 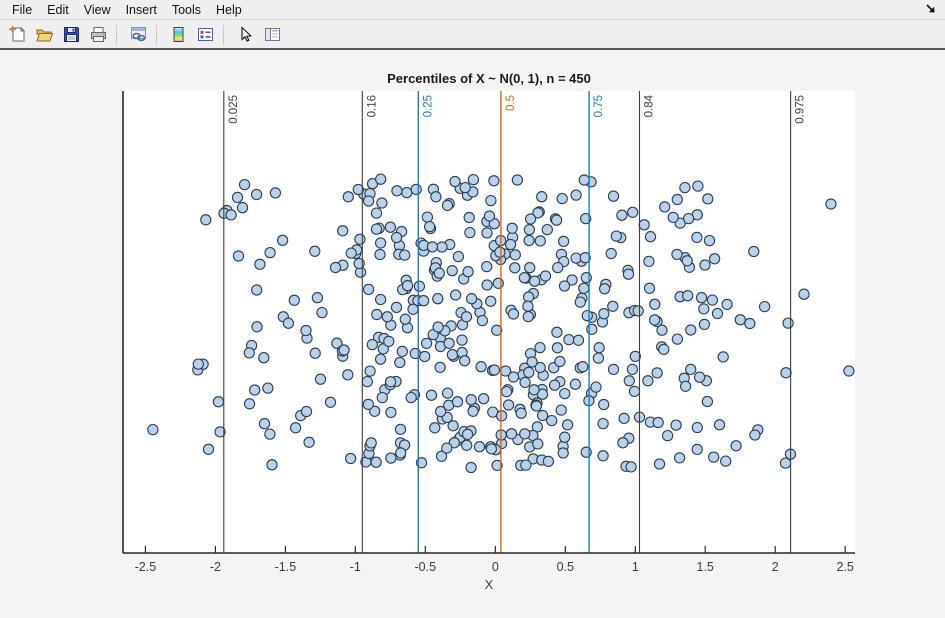 What do you see at coordinates (845, 567) in the screenshot?
I see `x-tick-label: 2.5` at bounding box center [845, 567].